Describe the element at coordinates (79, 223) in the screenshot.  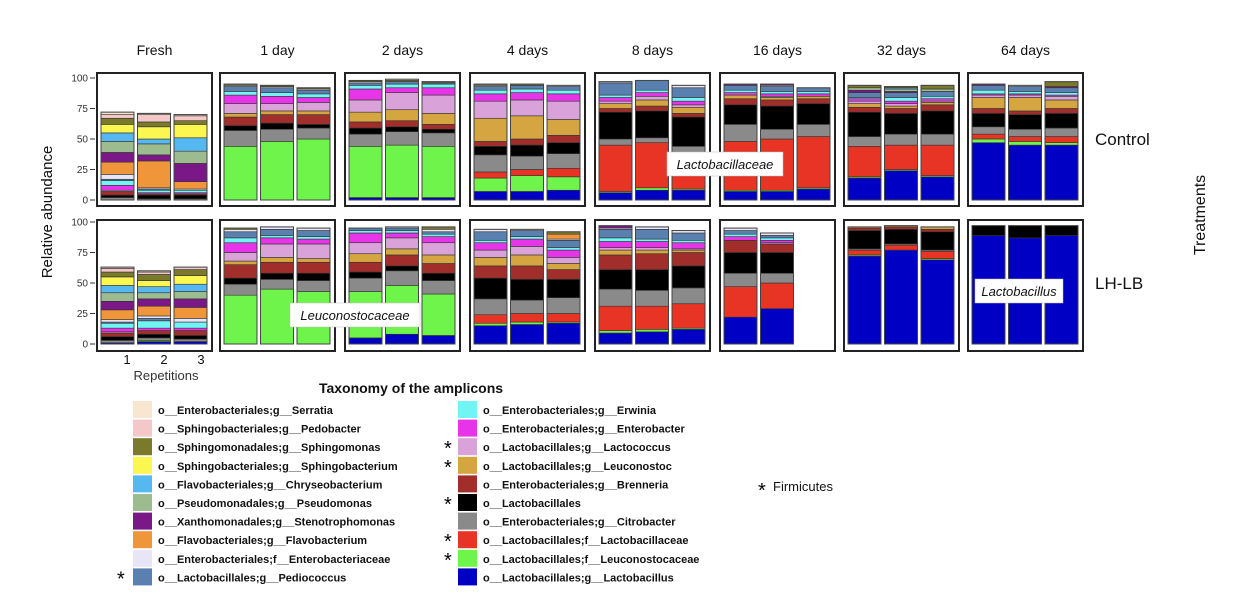
I see `y-tick-label: 100` at that location.